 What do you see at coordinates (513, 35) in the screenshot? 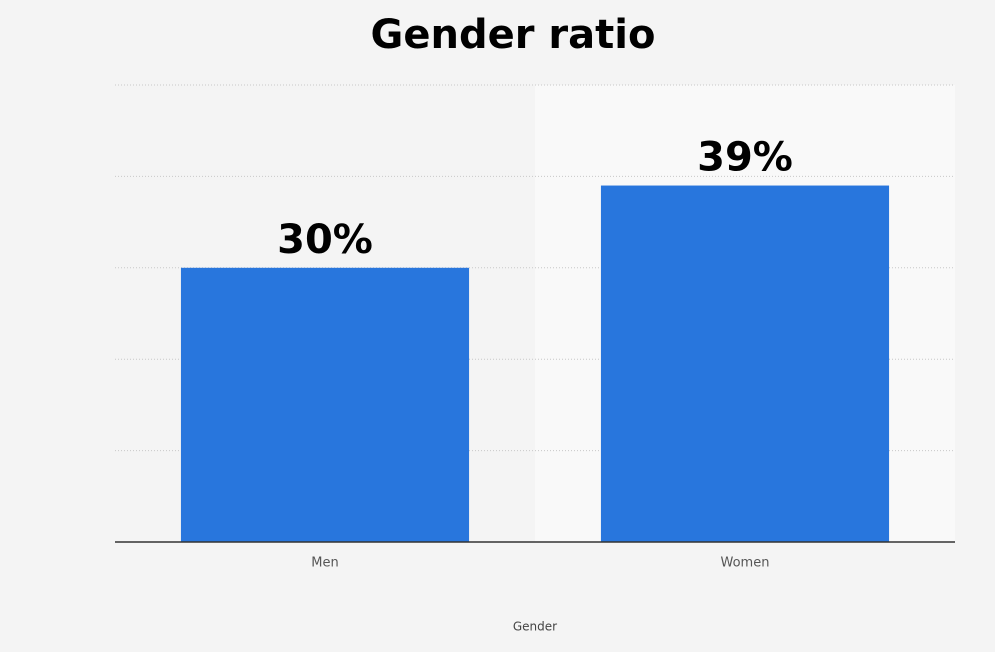
I see `chart-title: Gender ratio` at bounding box center [513, 35].